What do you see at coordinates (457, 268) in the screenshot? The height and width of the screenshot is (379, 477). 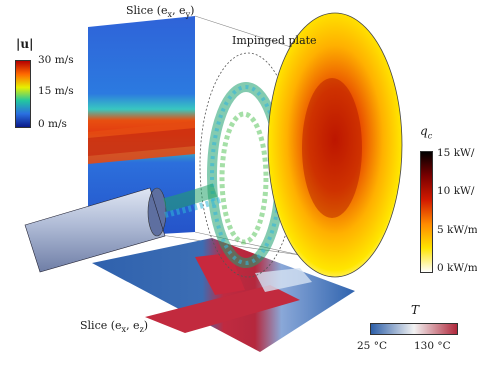 I see `heatflux-tick-0: 0 kW/m` at bounding box center [457, 268].